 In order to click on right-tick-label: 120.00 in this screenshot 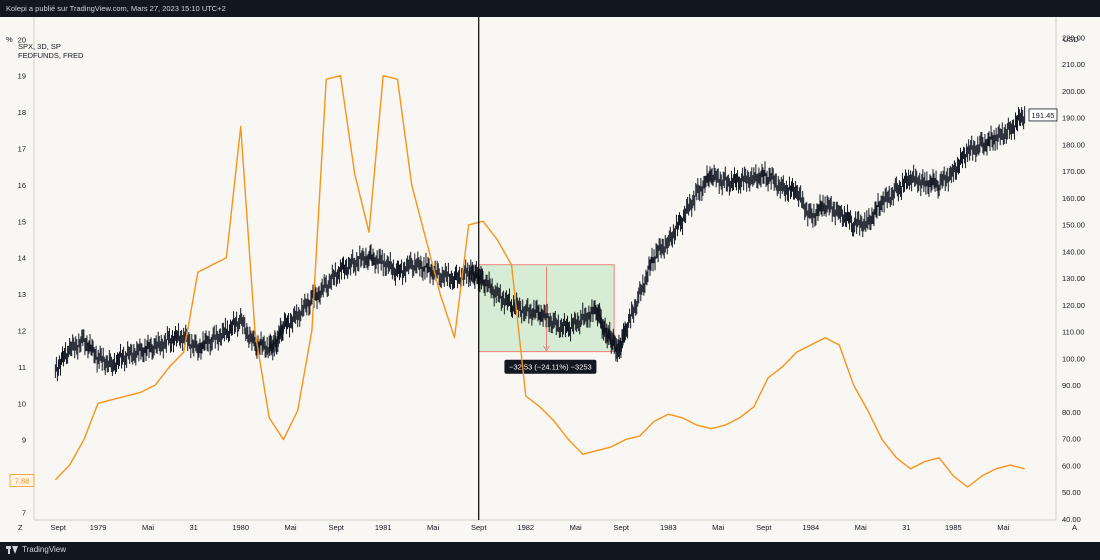, I will do `click(1073, 305)`.